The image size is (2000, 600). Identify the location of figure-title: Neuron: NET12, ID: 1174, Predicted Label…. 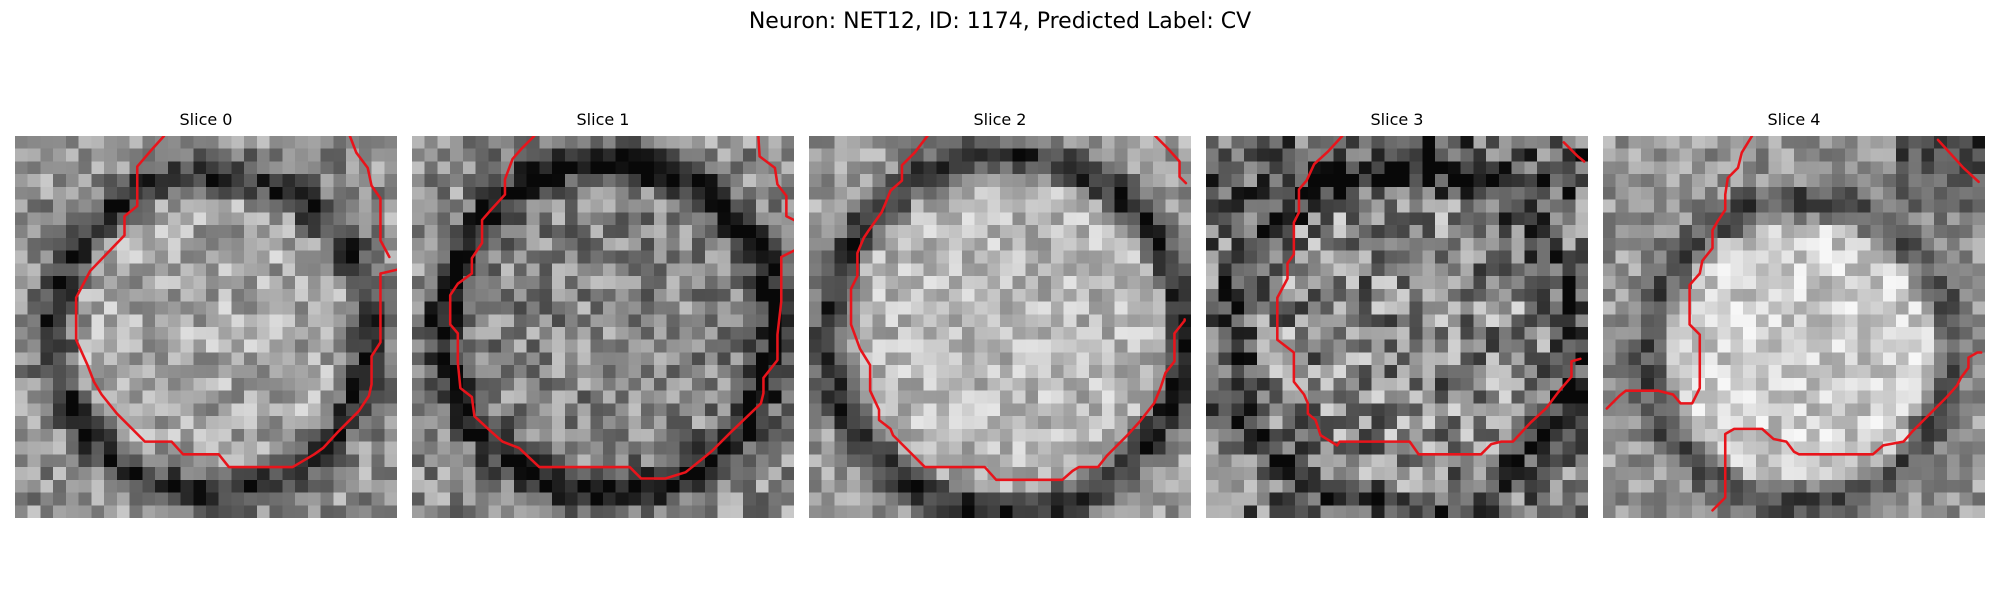
(1000, 21).